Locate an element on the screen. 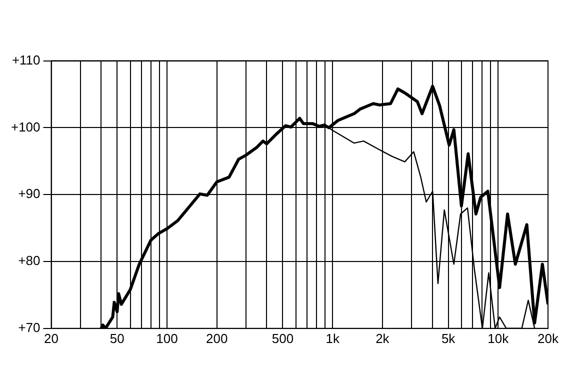  y-tick-label: +80 is located at coordinates (29, 260).